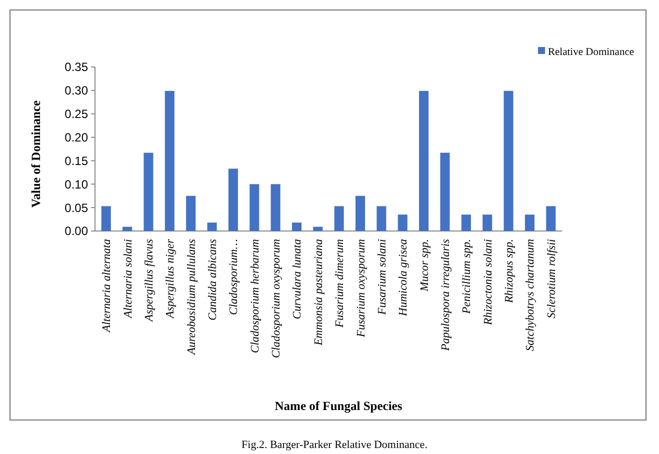  What do you see at coordinates (298, 279) in the screenshot?
I see `x-tick-label: Curvulara lunata` at bounding box center [298, 279].